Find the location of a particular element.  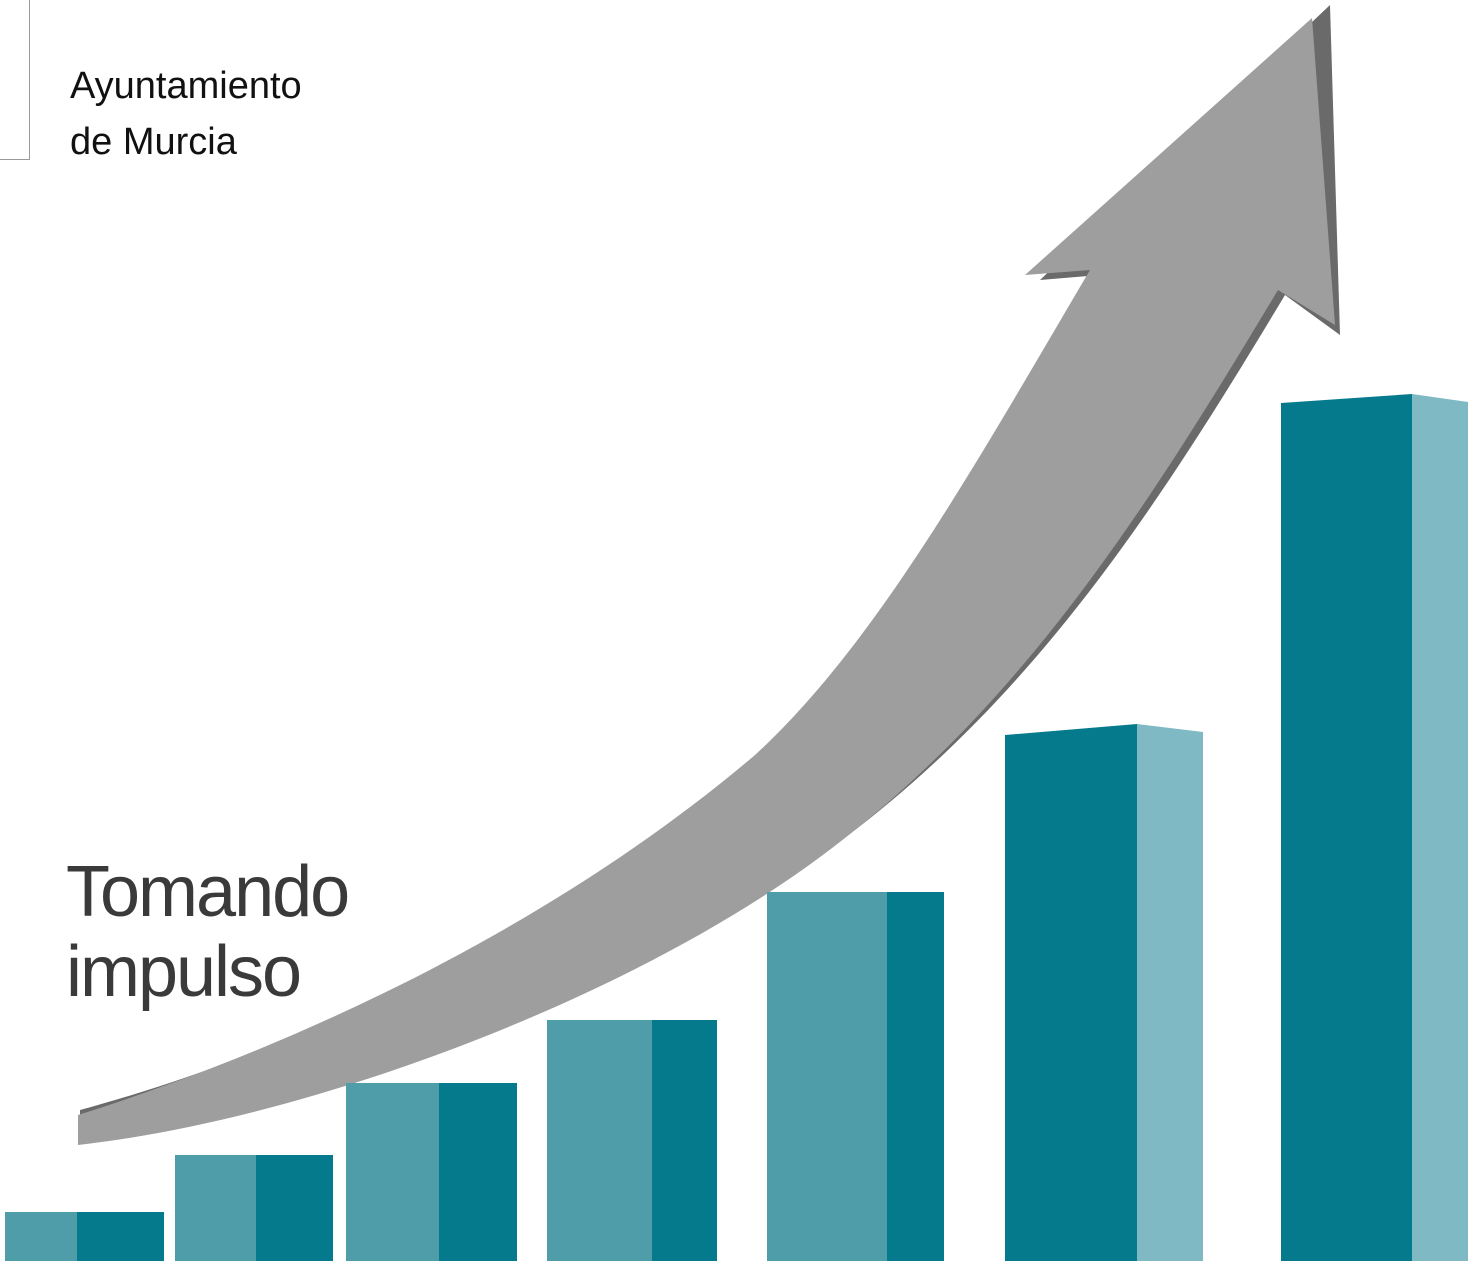

bar-7-front-face is located at coordinates (1346, 827).